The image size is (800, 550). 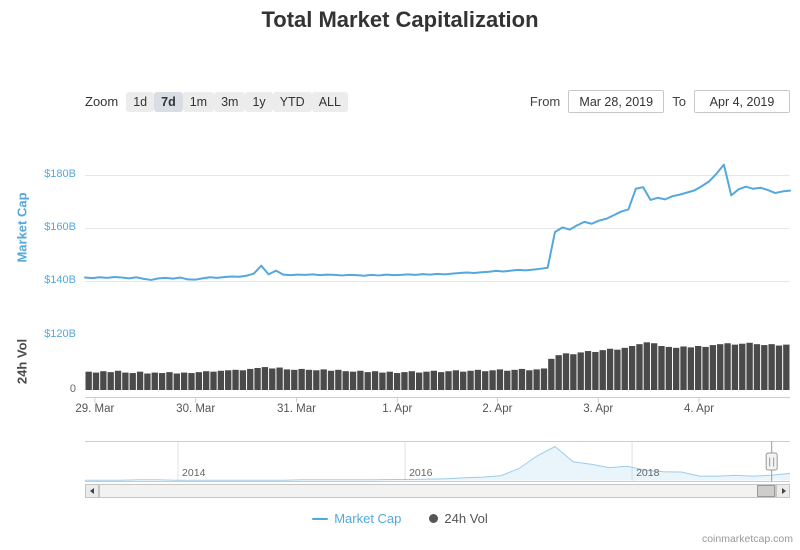 What do you see at coordinates (545, 101) in the screenshot?
I see `from-label: From` at bounding box center [545, 101].